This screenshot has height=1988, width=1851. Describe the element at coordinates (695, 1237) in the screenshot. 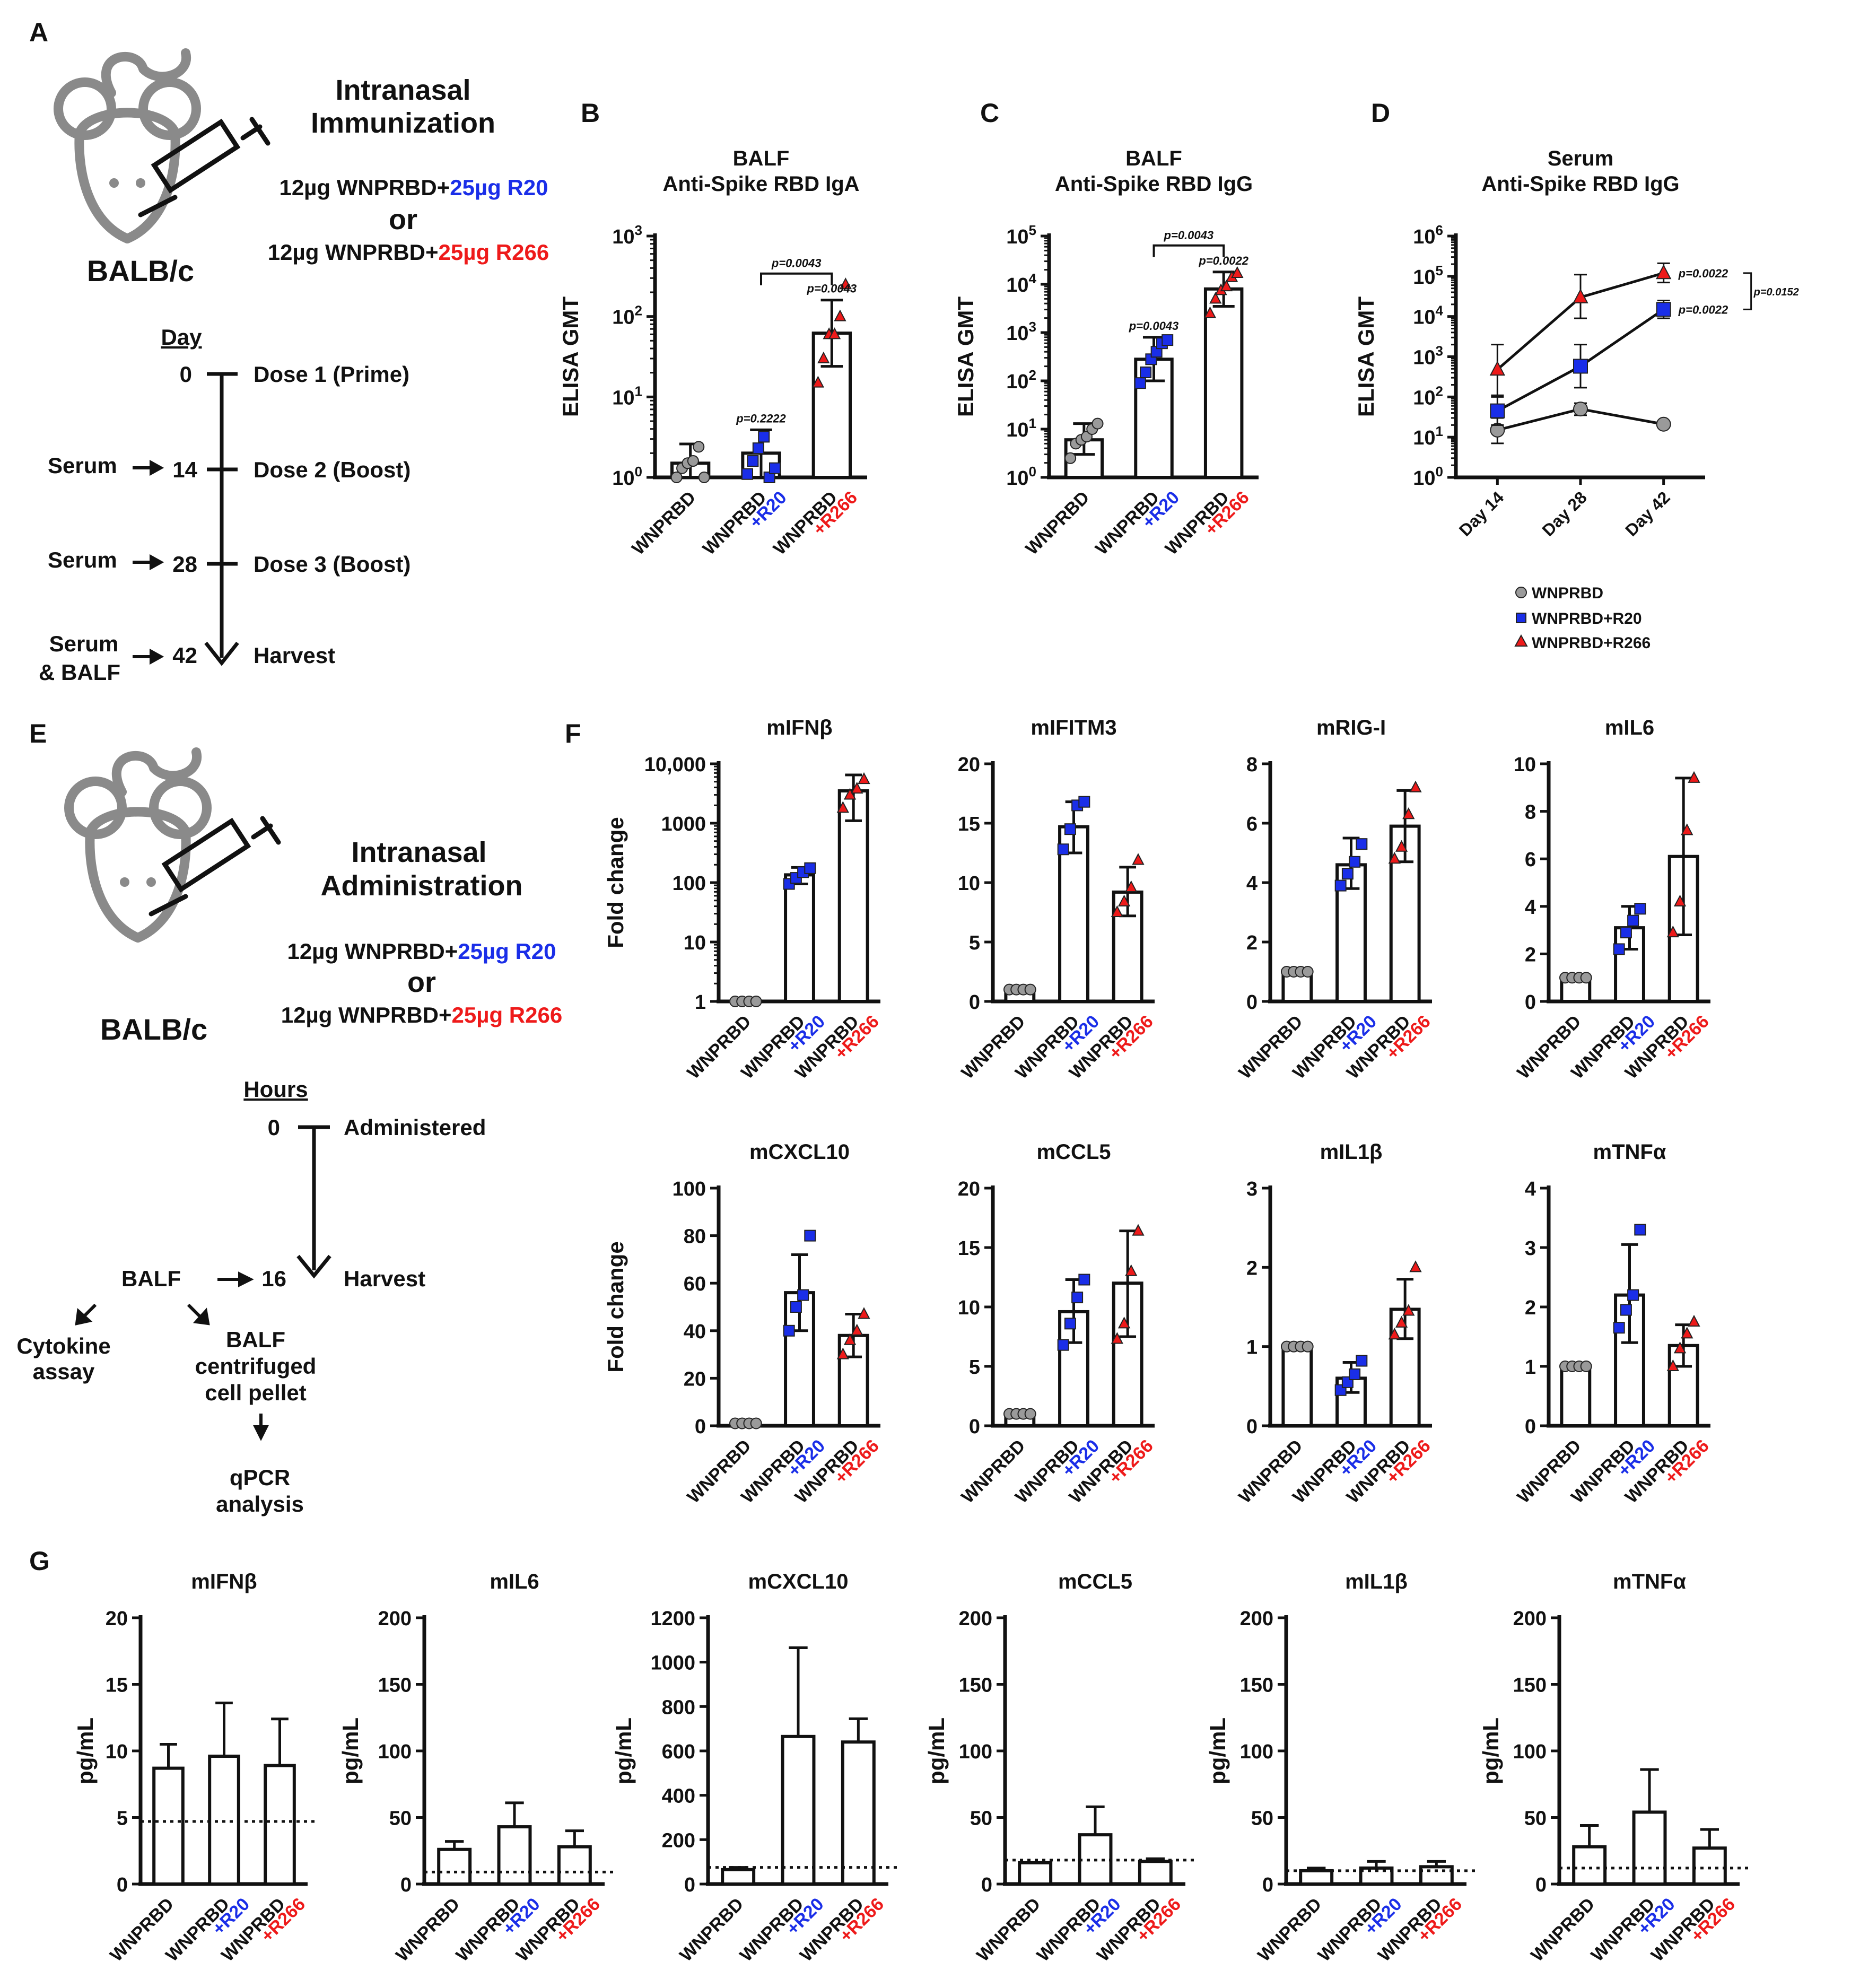

I see `y-tick-label: 80` at that location.